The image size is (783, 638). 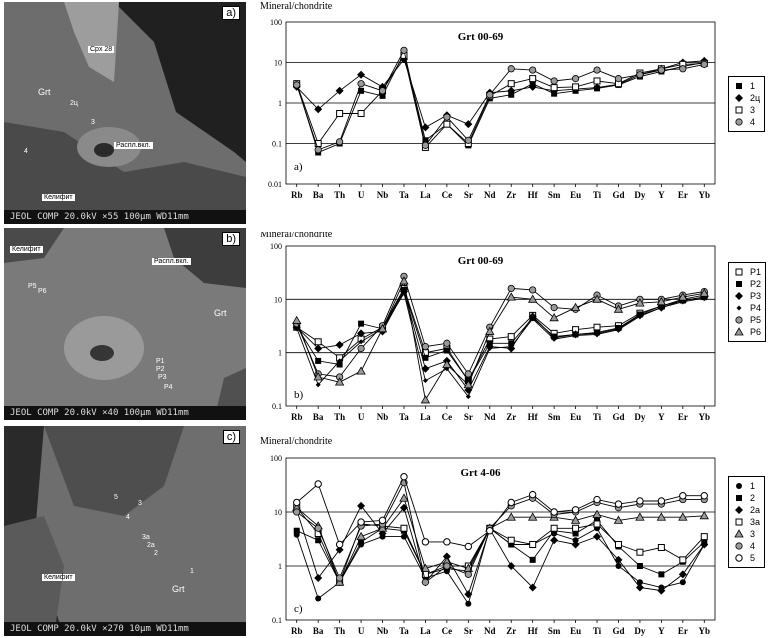 What do you see at coordinates (231, 13) in the screenshot?
I see `bse-a-letter: a)` at bounding box center [231, 13].